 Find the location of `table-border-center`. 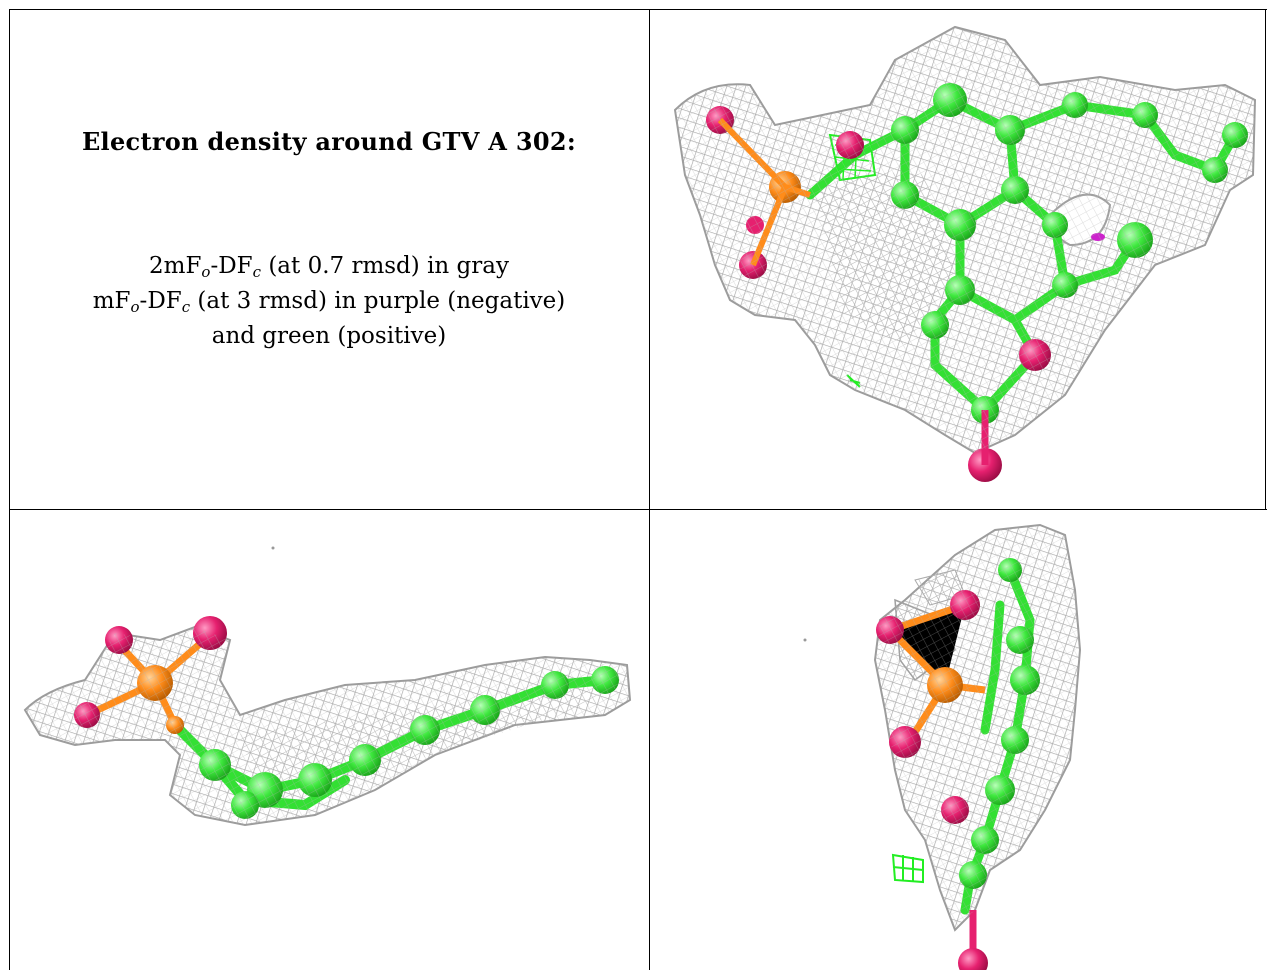

table-border-center is located at coordinates (649, 489).